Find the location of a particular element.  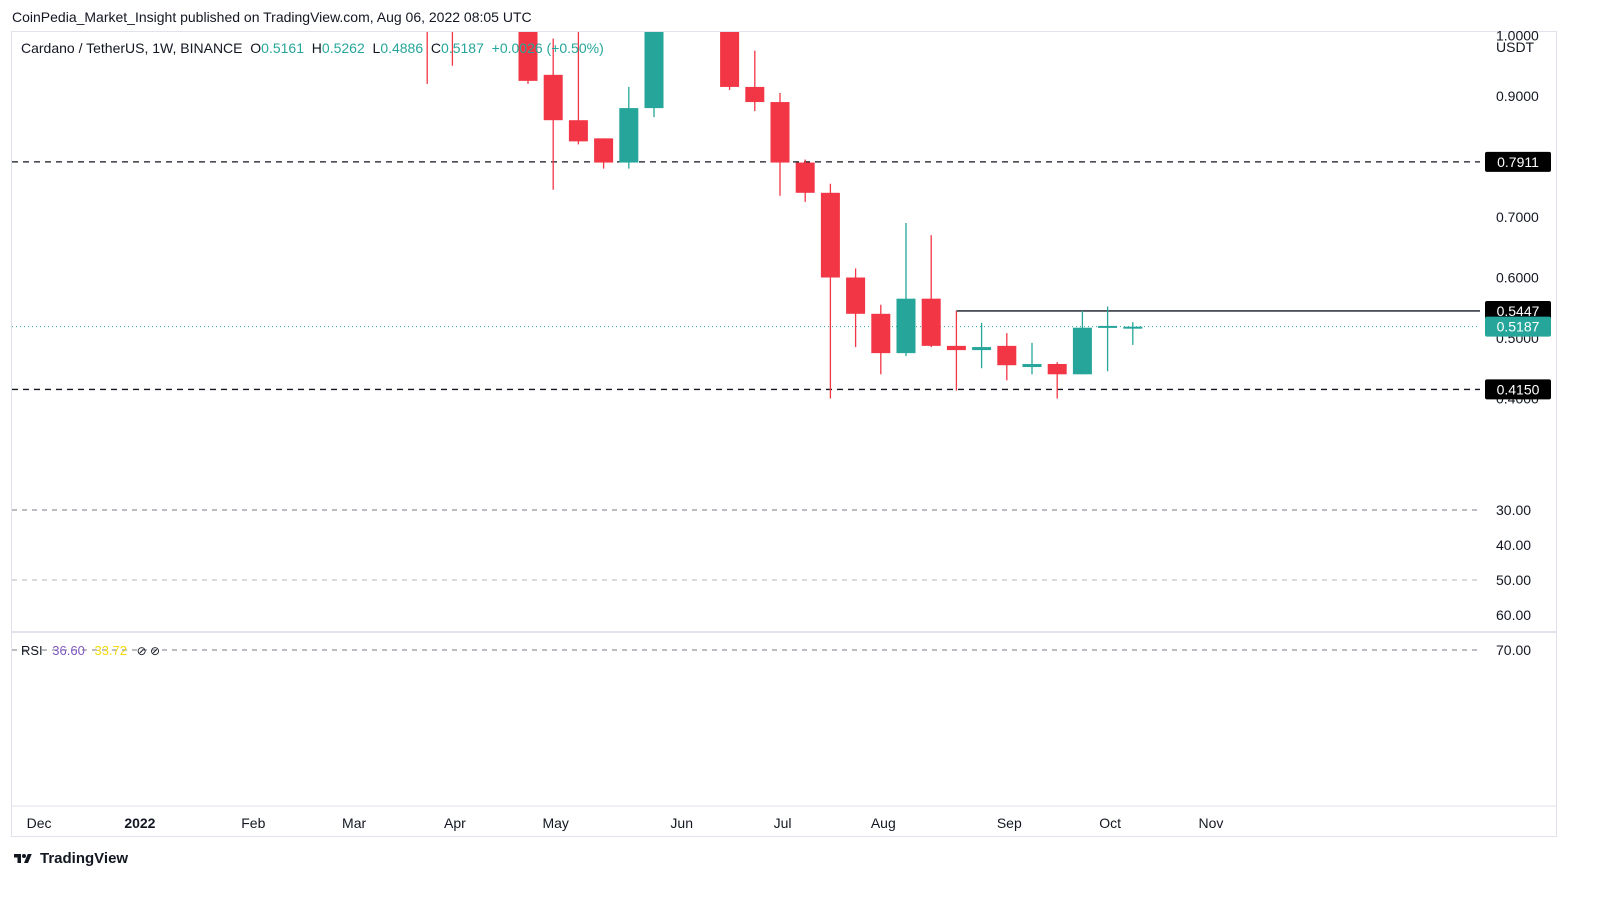

rsi-ma-line is located at coordinates (566, 572).